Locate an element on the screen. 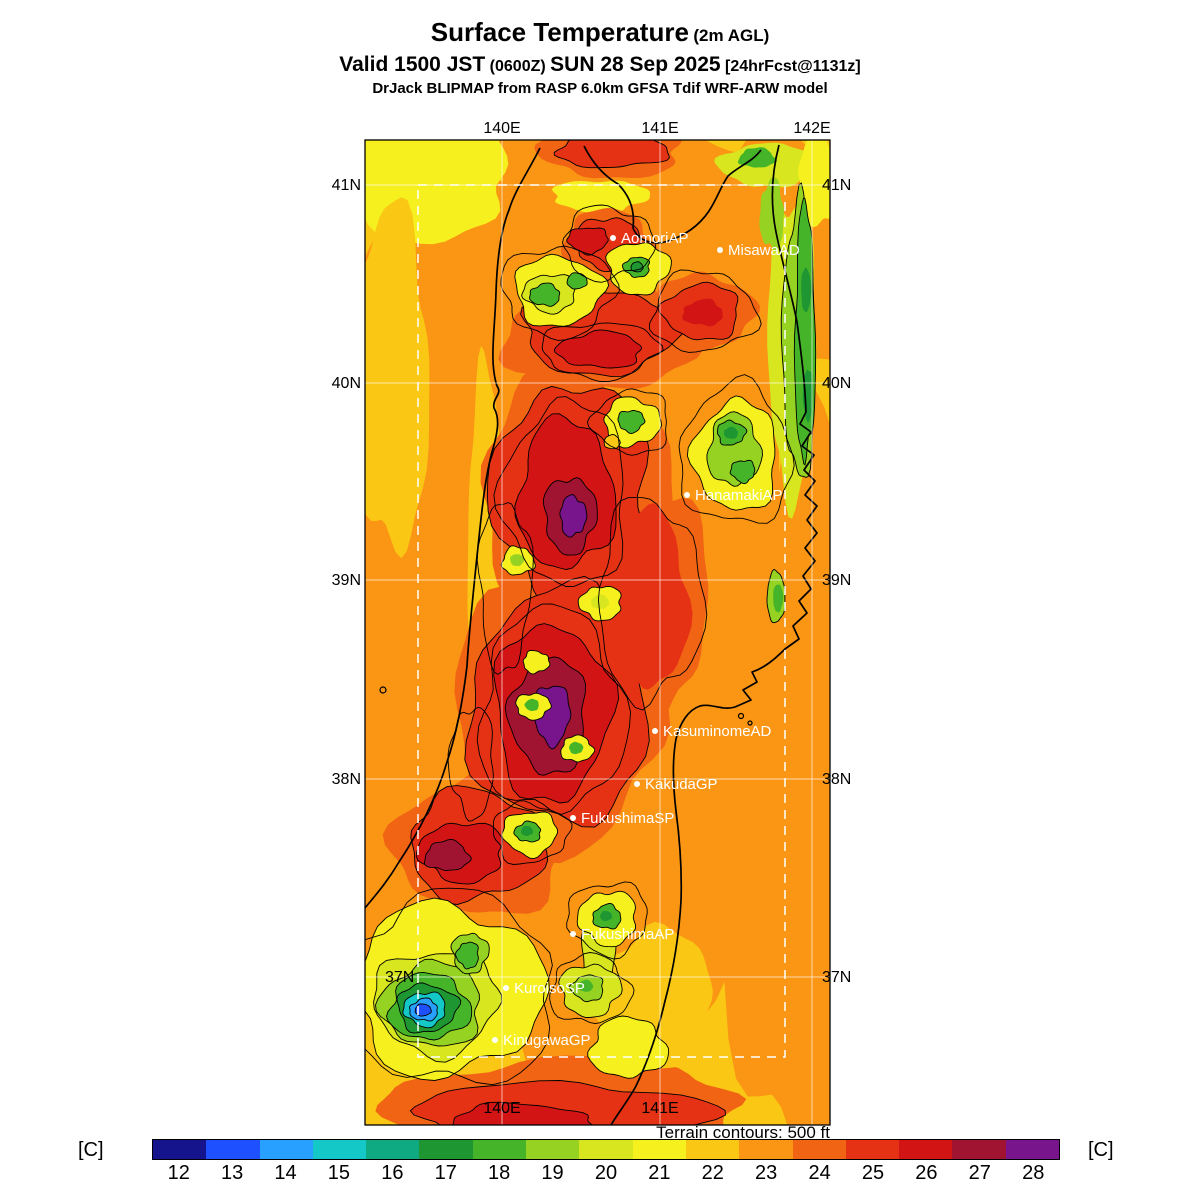 This screenshot has width=1200, height=1200. colorbar-tick-label: 28 is located at coordinates (1033, 1173).